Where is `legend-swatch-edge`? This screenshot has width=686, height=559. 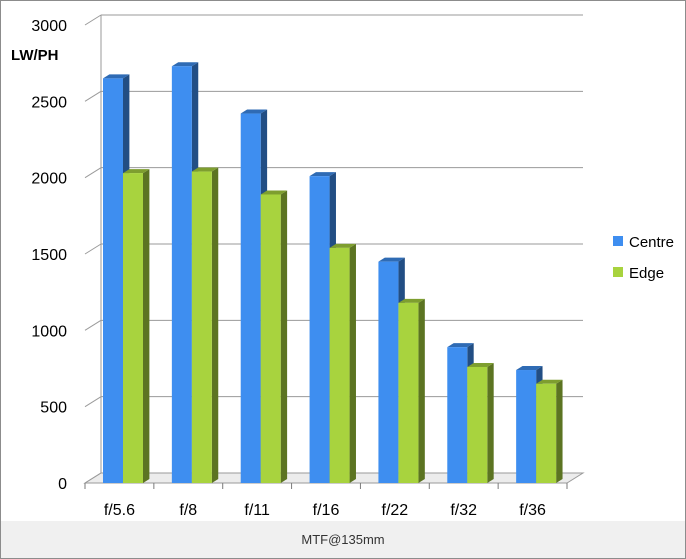 legend-swatch-edge is located at coordinates (618, 272).